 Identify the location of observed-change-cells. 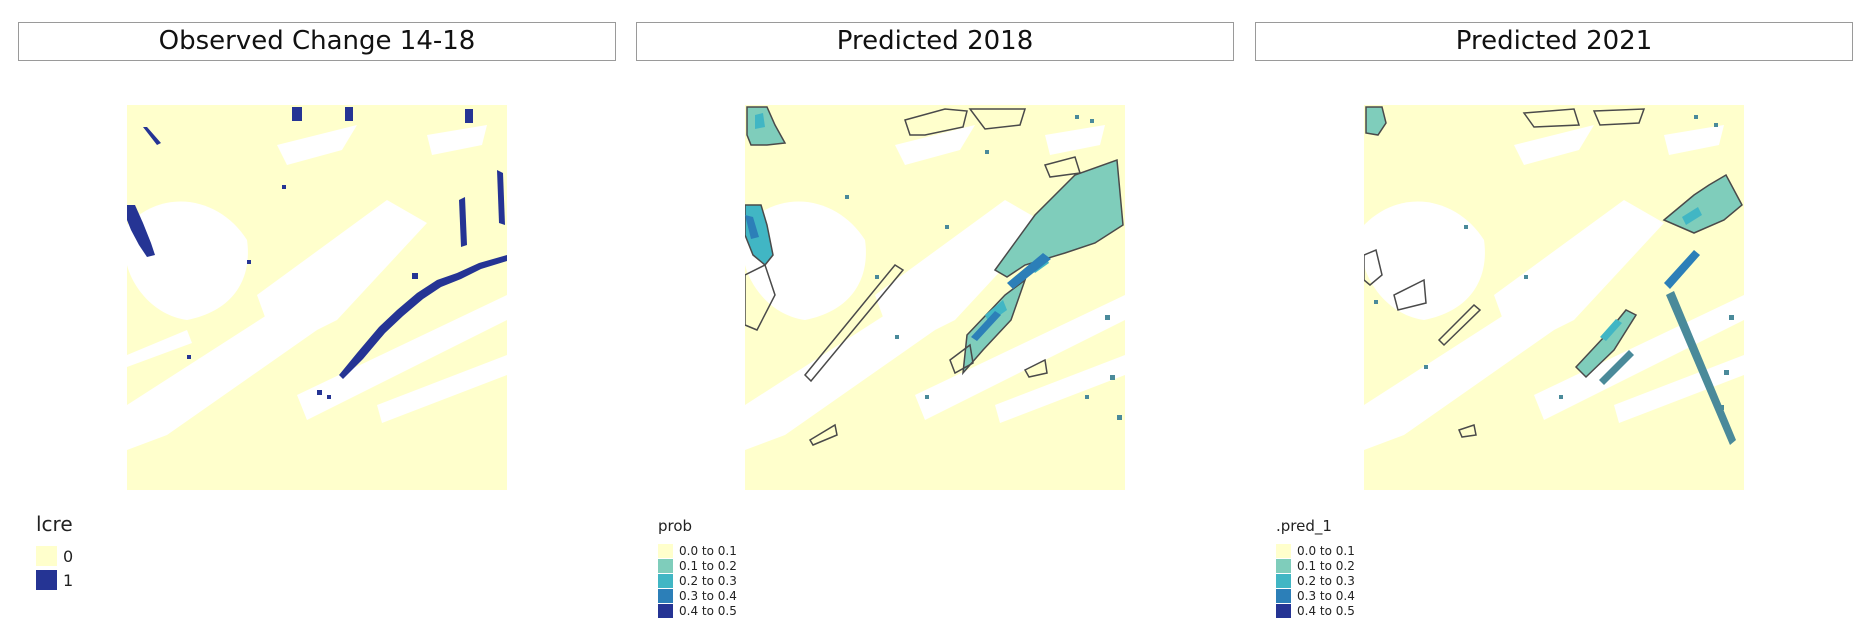
(317, 253).